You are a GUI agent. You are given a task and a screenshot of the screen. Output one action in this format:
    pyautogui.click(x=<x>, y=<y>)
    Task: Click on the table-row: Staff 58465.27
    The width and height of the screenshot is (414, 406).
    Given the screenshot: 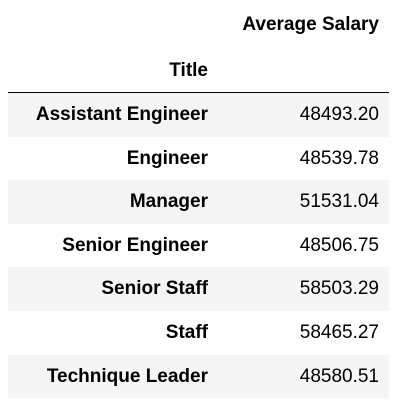 What is the action you would take?
    pyautogui.click(x=198, y=332)
    